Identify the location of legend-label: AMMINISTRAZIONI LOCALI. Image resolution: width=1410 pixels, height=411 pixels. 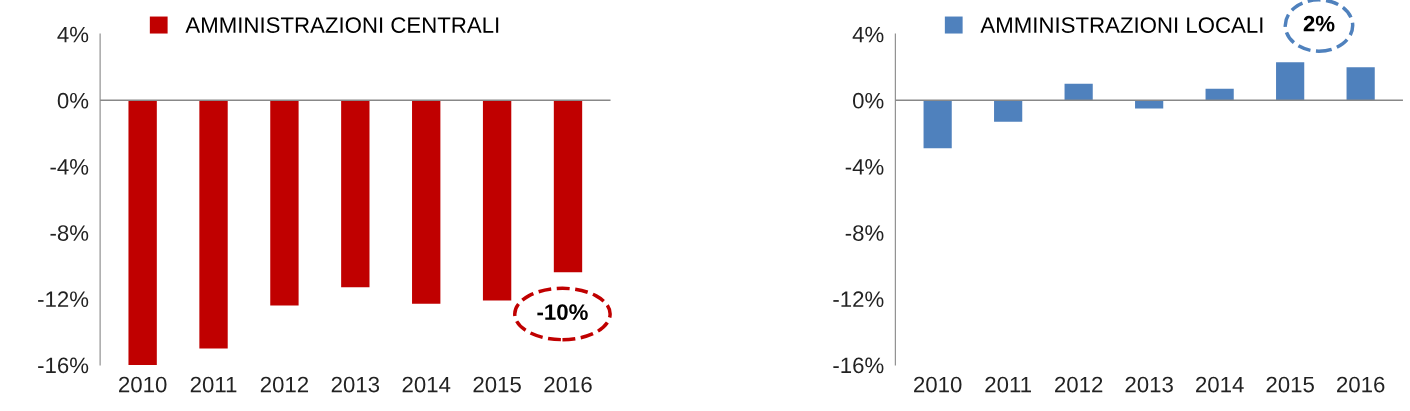
(1121, 25).